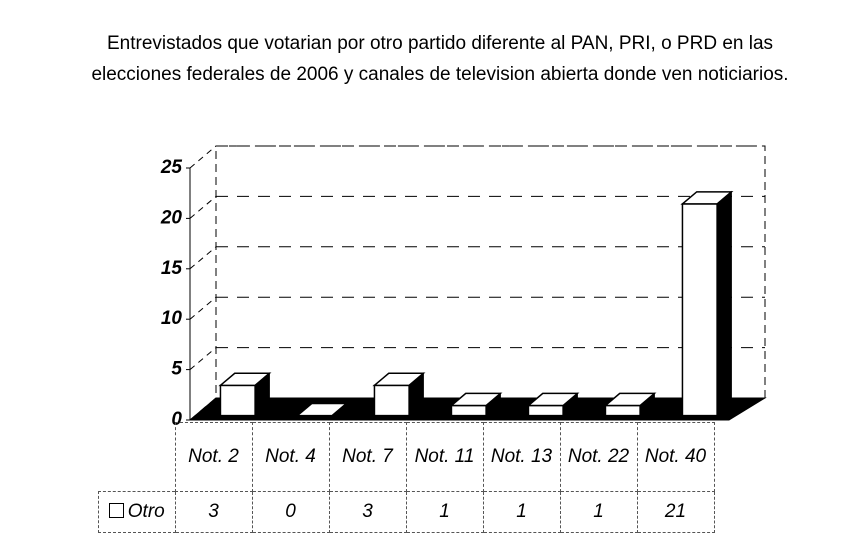 This screenshot has width=847, height=543. Describe the element at coordinates (367, 457) in the screenshot. I see `x-tick-label: Not. 7` at that location.